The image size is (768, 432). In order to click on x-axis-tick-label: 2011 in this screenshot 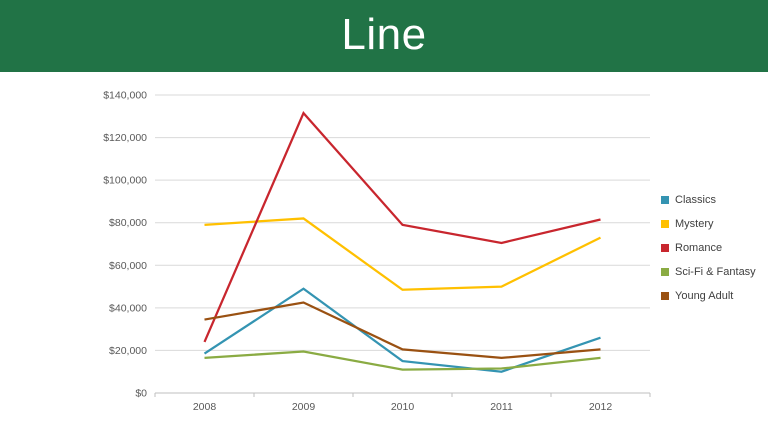, I will do `click(501, 407)`.